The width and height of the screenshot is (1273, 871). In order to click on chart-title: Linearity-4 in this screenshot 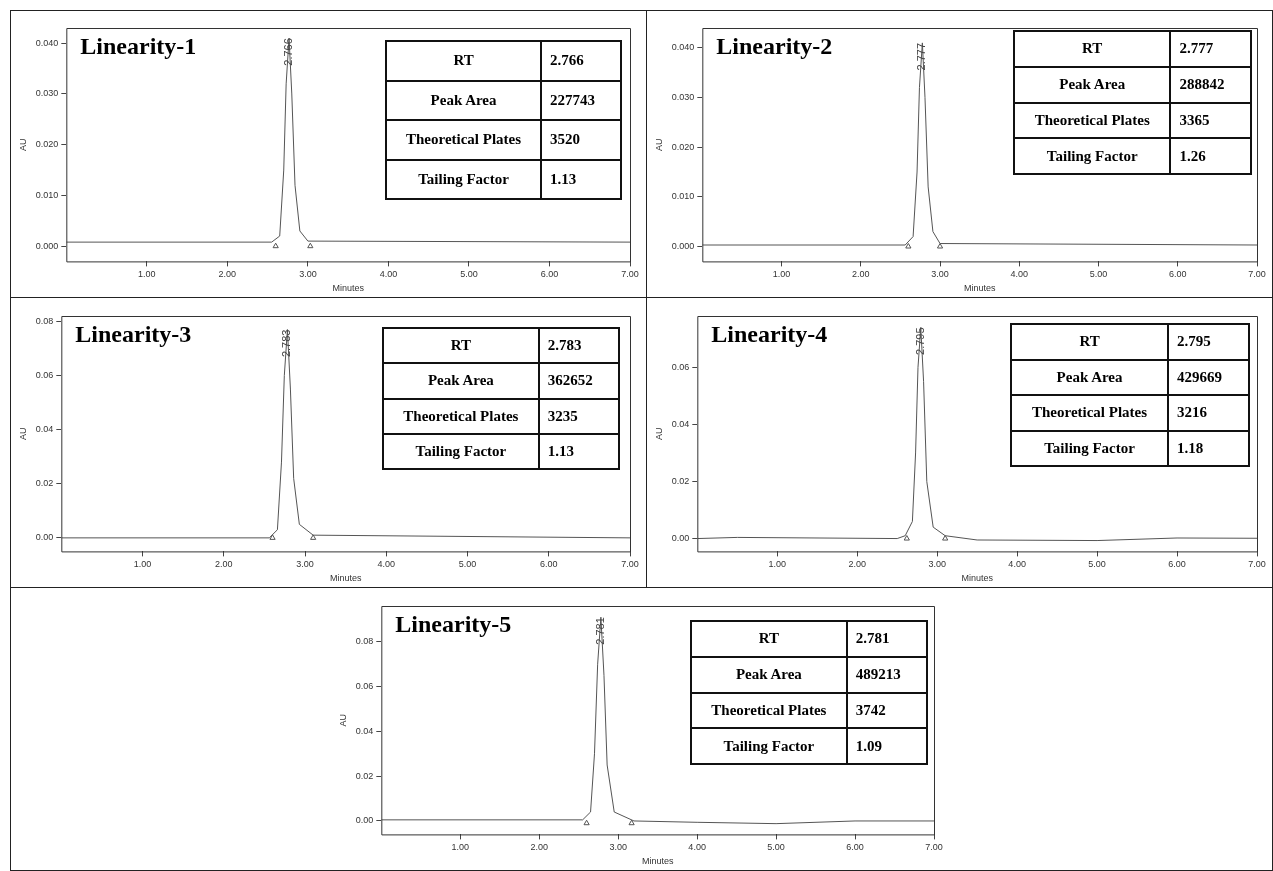, I will do `click(769, 334)`.